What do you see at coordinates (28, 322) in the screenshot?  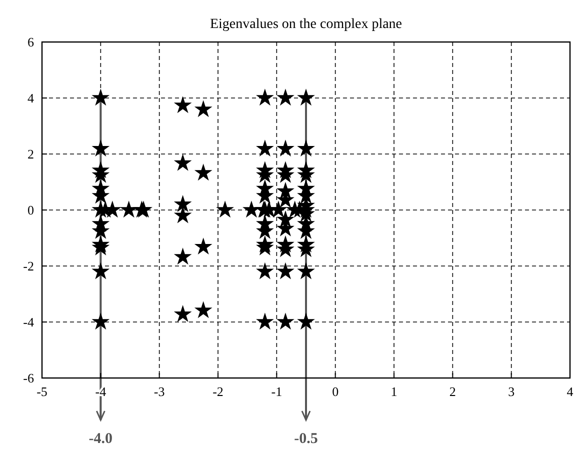 I see `y-tick-label: -4` at bounding box center [28, 322].